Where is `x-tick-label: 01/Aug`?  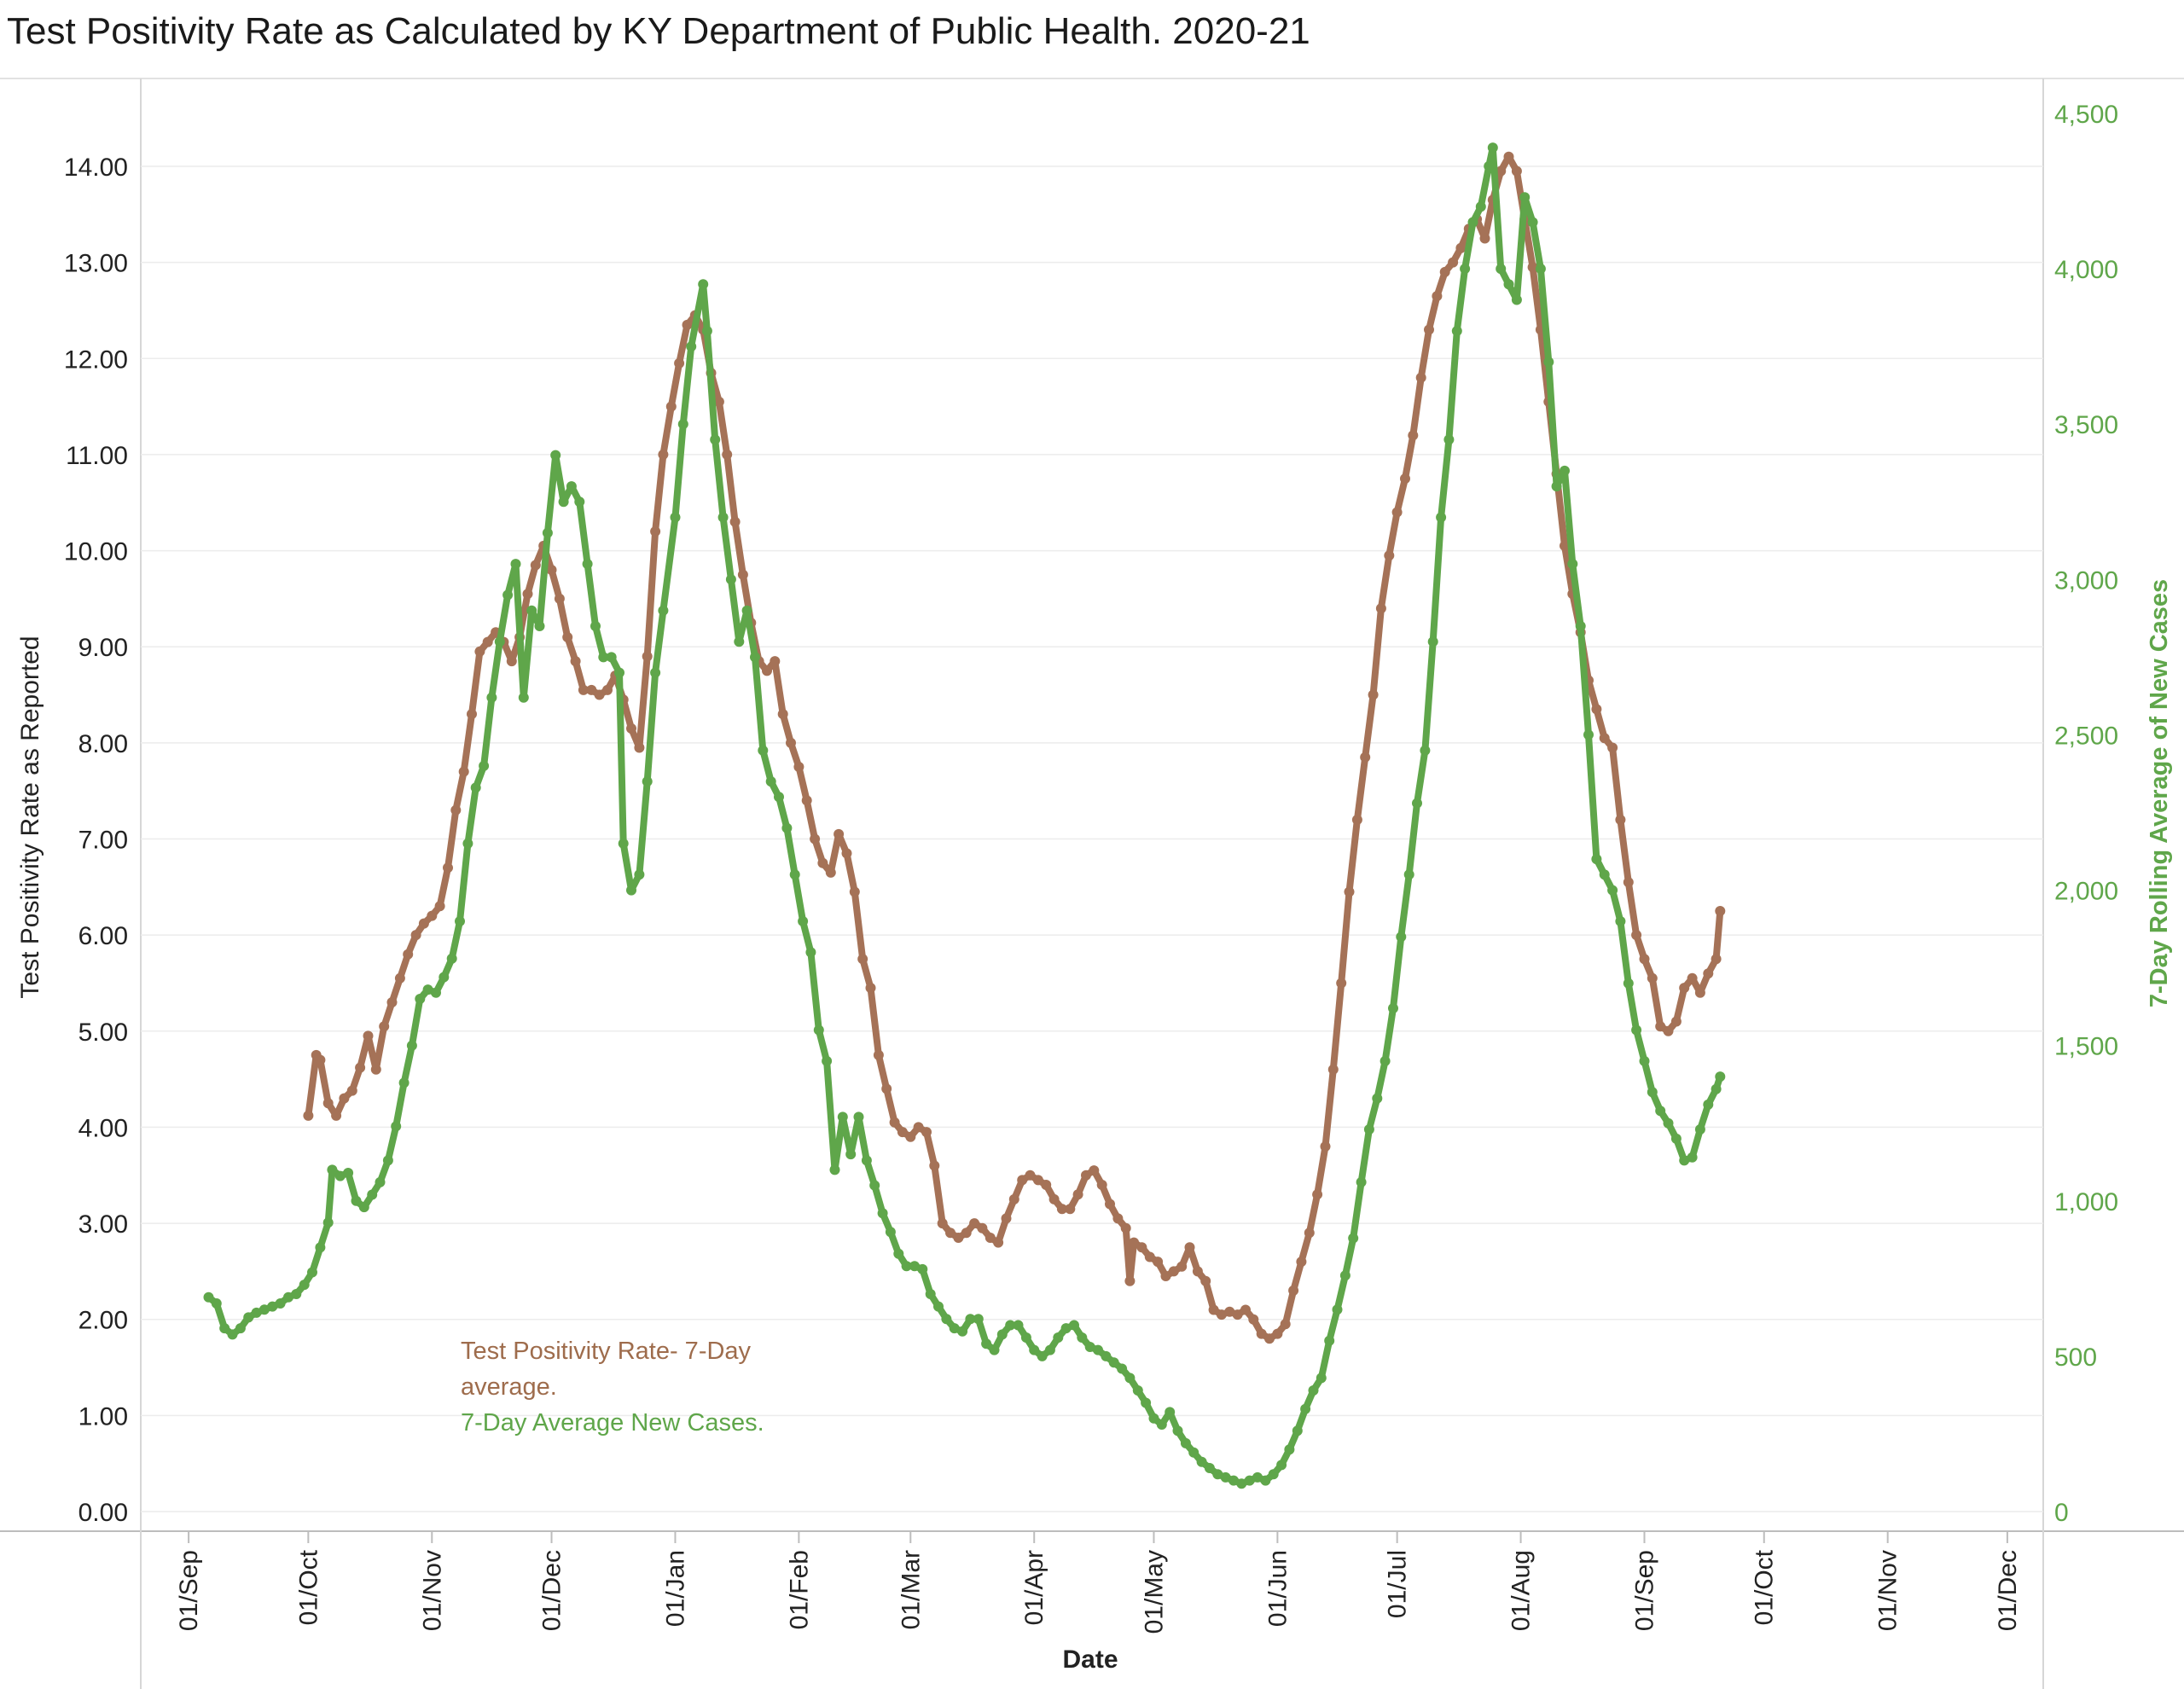 x-tick-label: 01/Aug is located at coordinates (1522, 1591).